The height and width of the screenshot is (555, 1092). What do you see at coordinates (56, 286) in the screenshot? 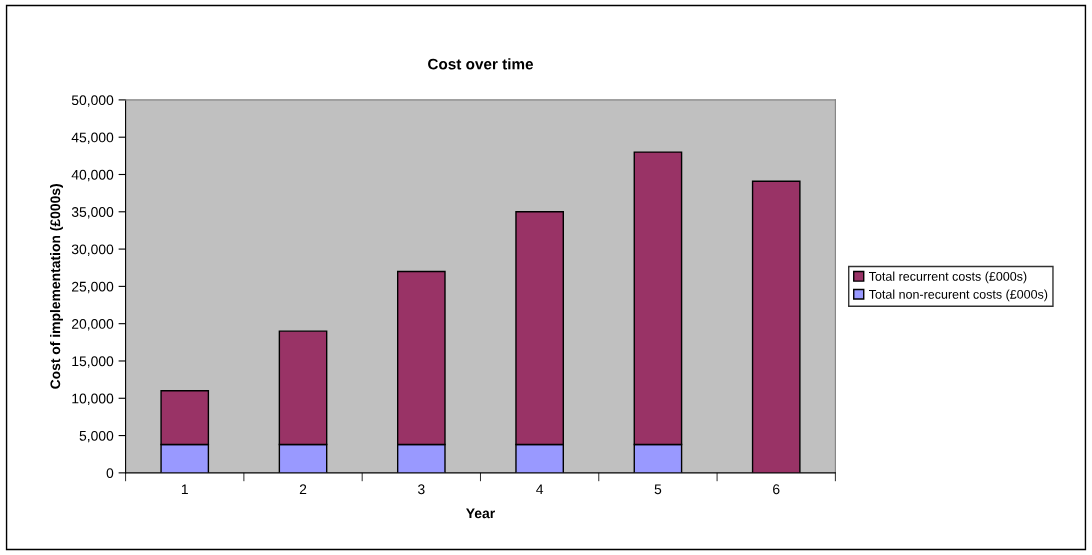
I see `y-axis-title: Cost of implementation (£000s)` at bounding box center [56, 286].